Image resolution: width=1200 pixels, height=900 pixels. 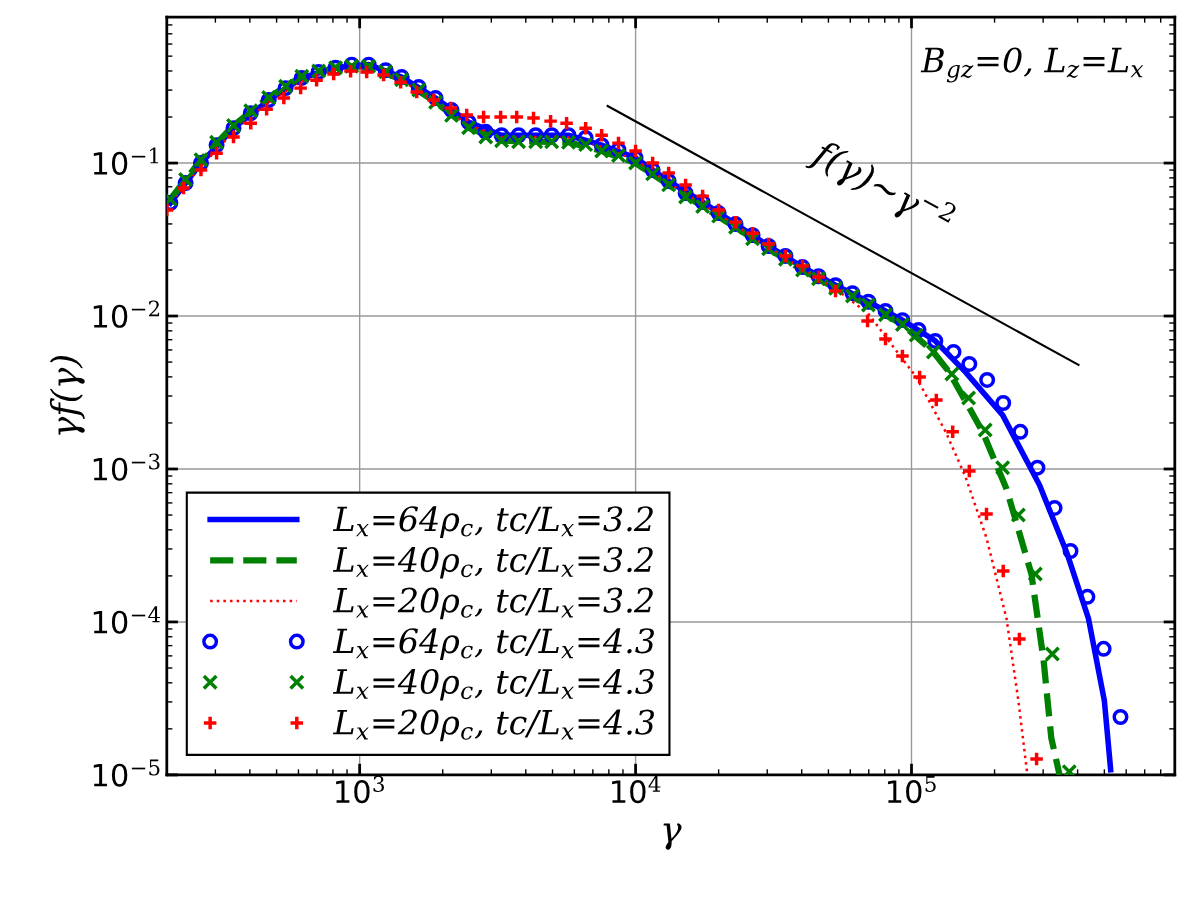 I want to click on legend-label: L$_{x}$=40ρ$_{c}$, tc/L$_{x}$=3.2, so click(x=492, y=562).